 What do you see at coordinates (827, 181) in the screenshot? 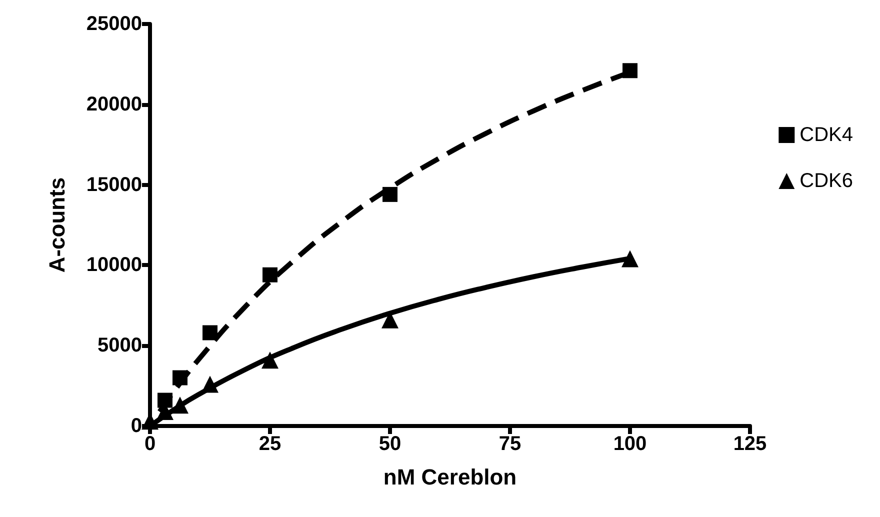
I see `legend-label: CDK6` at bounding box center [827, 181].